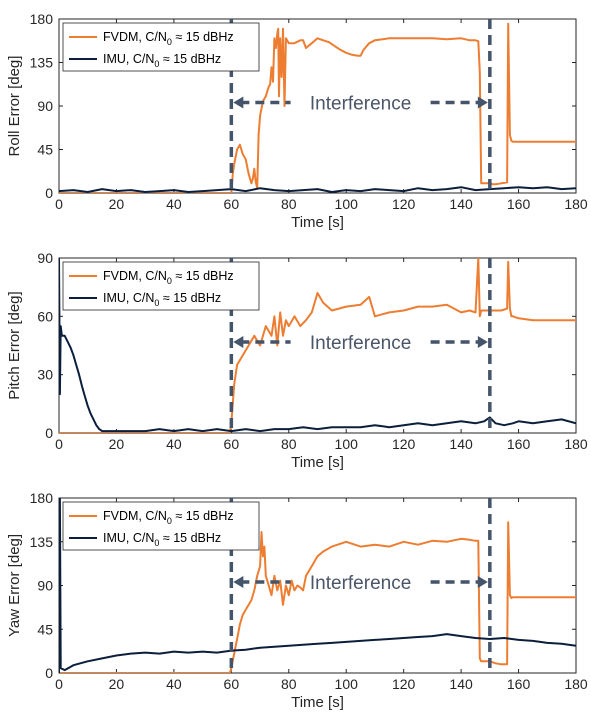 Image resolution: width=591 pixels, height=725 pixels. Describe the element at coordinates (45, 316) in the screenshot. I see `y-tick-label: 60` at that location.